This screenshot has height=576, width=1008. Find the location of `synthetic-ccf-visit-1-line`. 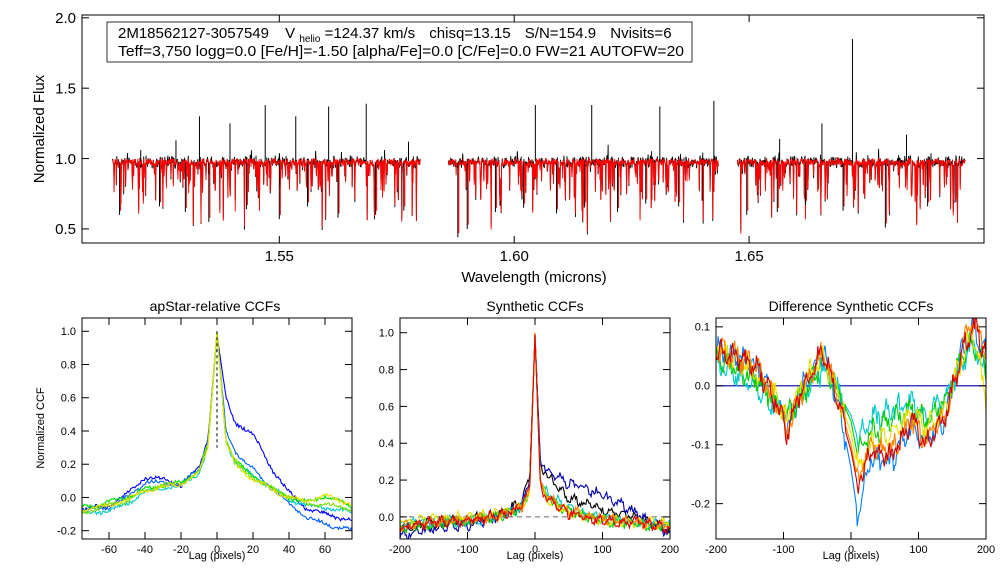

synthetic-ccf-visit-1-line is located at coordinates (535, 436).